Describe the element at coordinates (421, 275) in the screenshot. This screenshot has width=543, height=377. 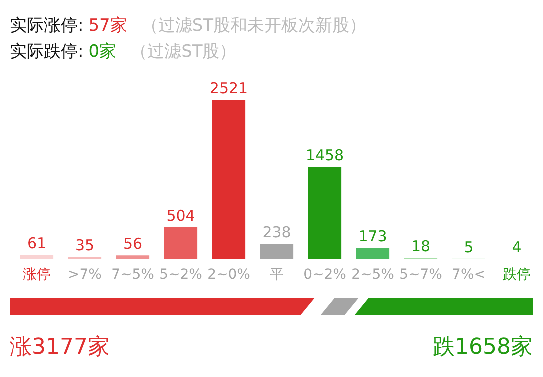
I see `x-tick-label: 5~7%` at that location.